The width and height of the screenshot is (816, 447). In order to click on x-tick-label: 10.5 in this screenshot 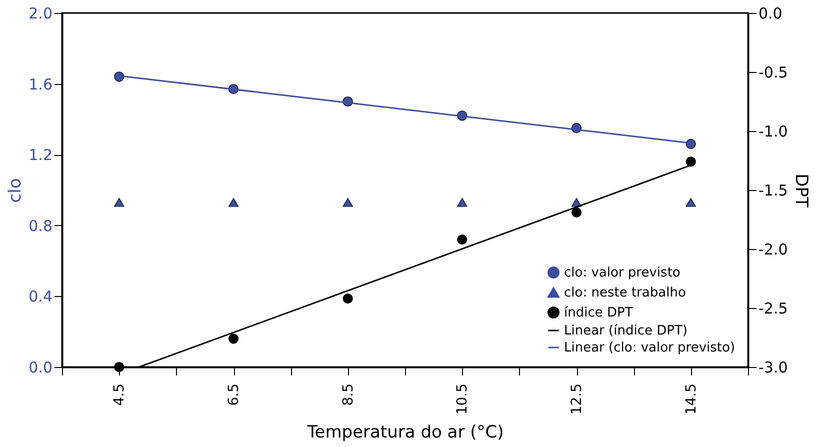, I will do `click(462, 399)`.